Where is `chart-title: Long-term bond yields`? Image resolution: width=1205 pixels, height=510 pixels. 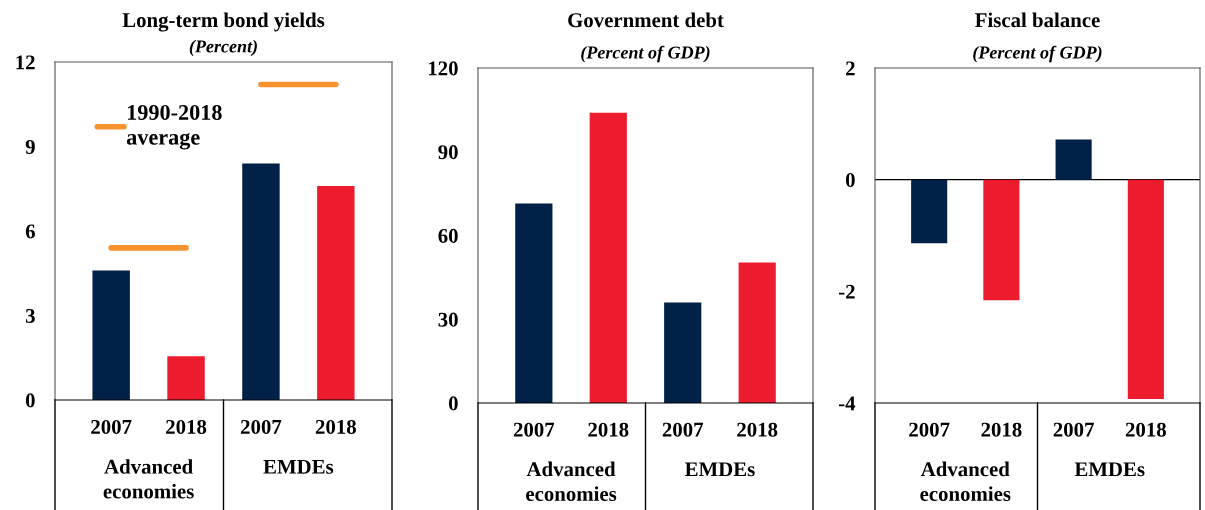
chart-title: Long-term bond yields is located at coordinates (223, 22).